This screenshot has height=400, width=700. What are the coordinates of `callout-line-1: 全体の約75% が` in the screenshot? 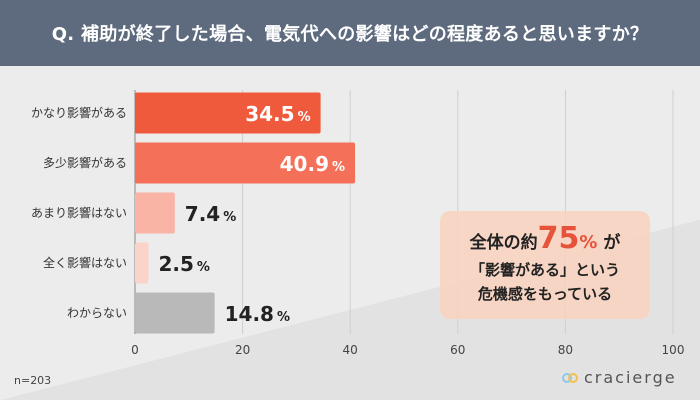 It's located at (545, 241).